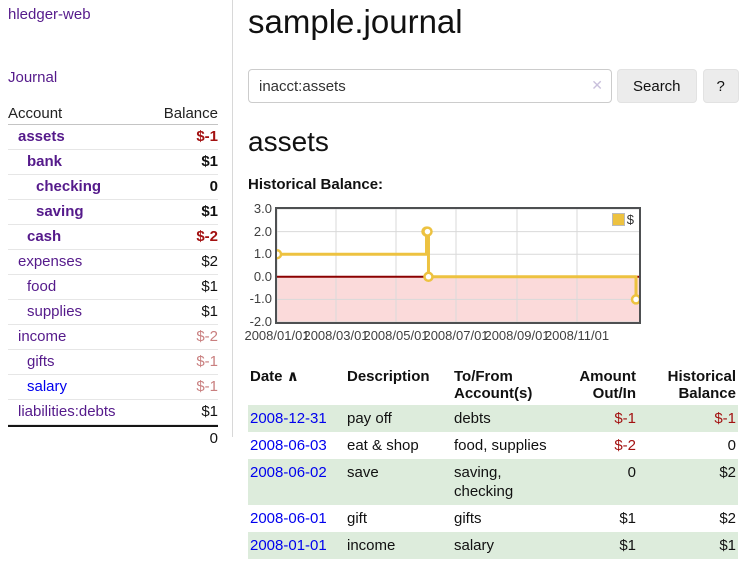 The image size is (742, 582). Describe the element at coordinates (336, 335) in the screenshot. I see `x-axis-tick-label: 2008/03/01` at that location.